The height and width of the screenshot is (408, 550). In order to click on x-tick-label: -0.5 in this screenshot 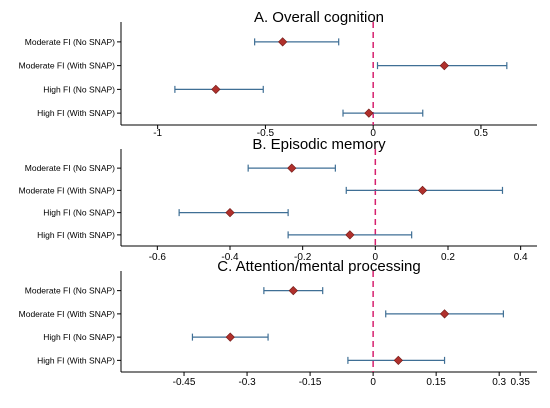, I will do `click(266, 133)`.